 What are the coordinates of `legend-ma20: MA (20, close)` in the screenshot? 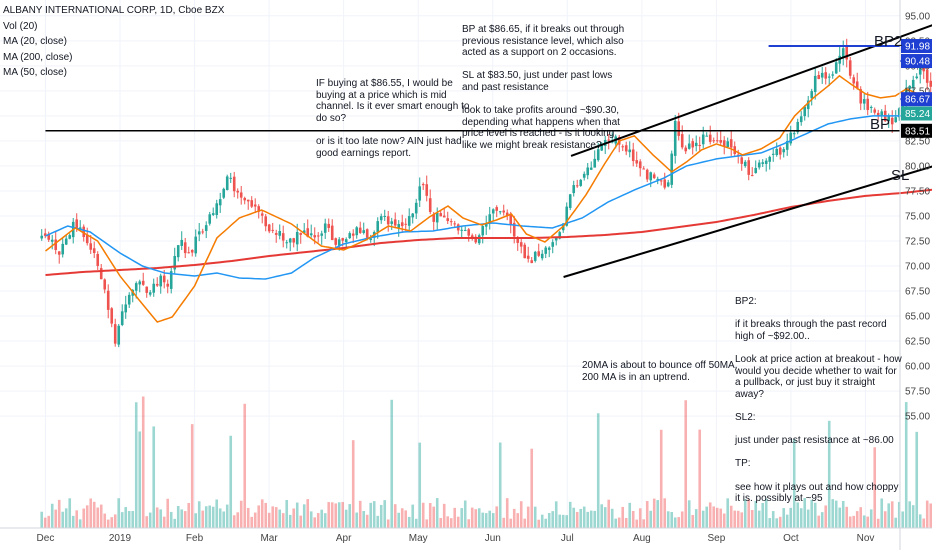 It's located at (35, 41).